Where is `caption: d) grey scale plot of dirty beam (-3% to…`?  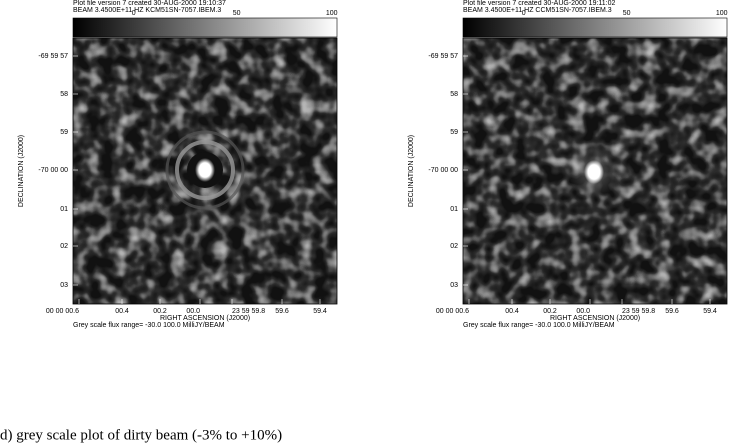
caption: d) grey scale plot of dirty beam (-3% to… is located at coordinates (141, 435).